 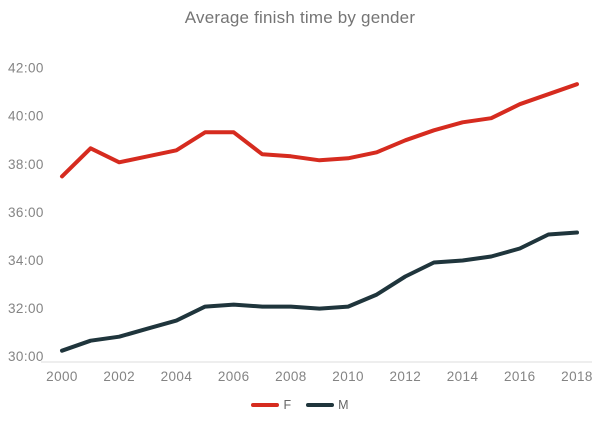 What do you see at coordinates (26, 308) in the screenshot?
I see `y-tick-label: 32:00` at bounding box center [26, 308].